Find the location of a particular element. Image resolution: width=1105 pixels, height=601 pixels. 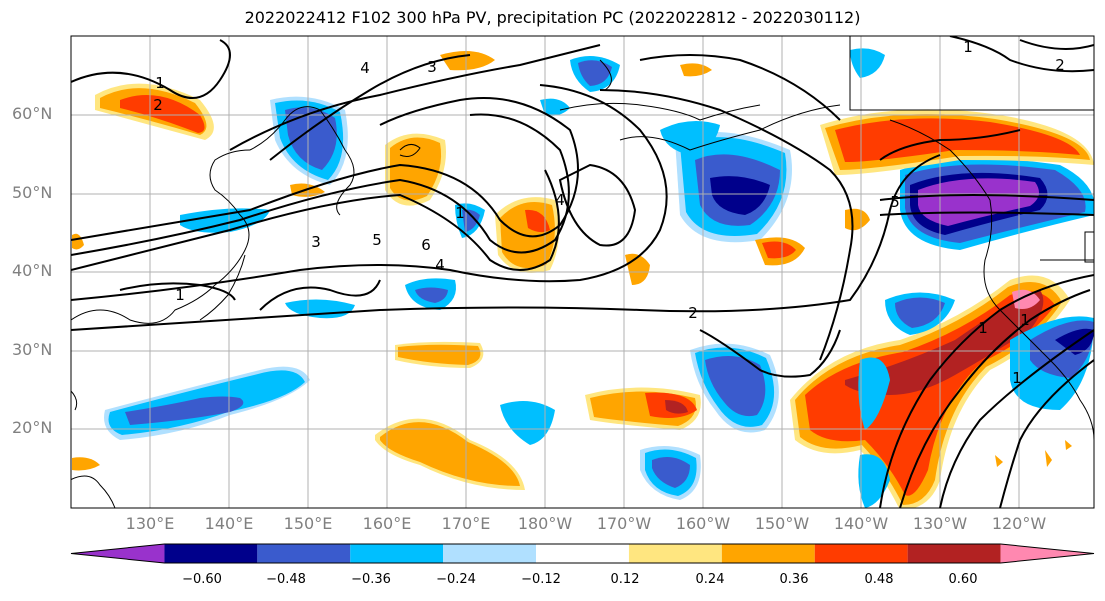

lon-label-150e: 150°E is located at coordinates (308, 523).